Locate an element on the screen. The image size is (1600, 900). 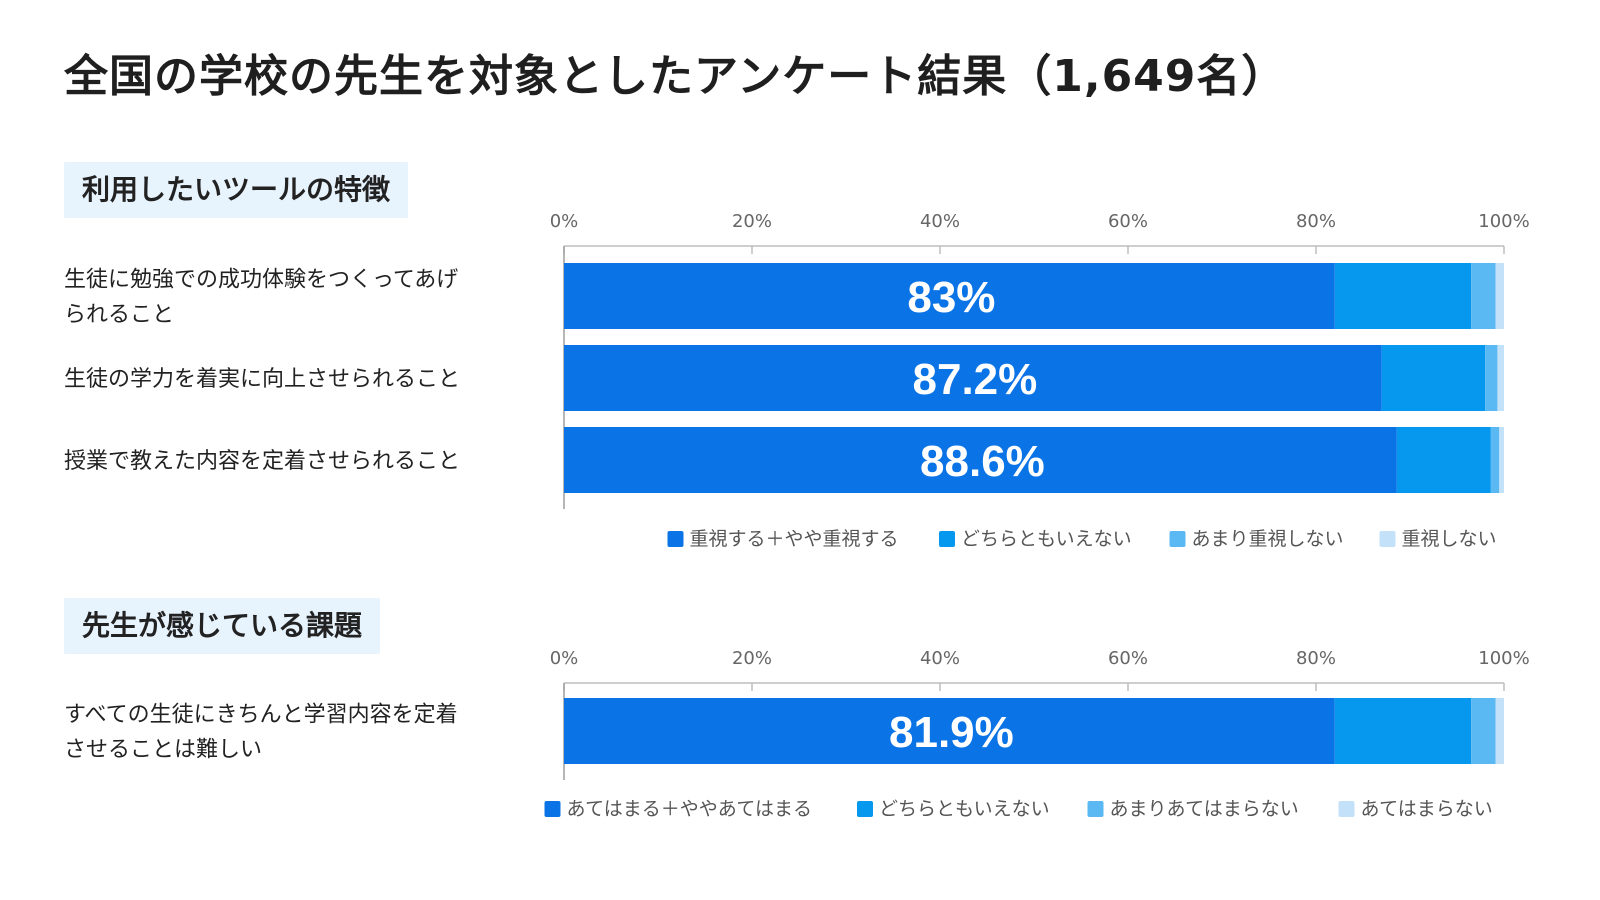
data-label: 88.6% is located at coordinates (982, 461).